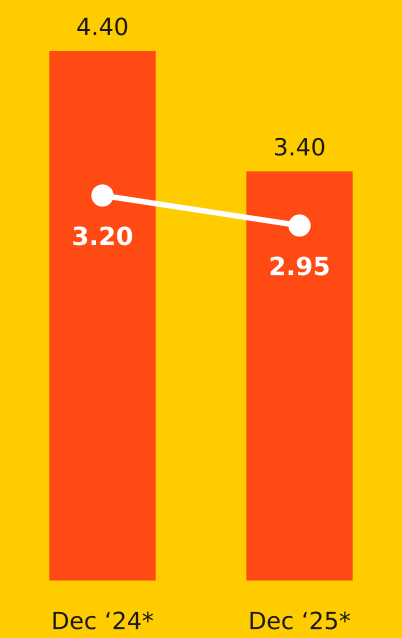 The height and width of the screenshot is (638, 402). Describe the element at coordinates (299, 147) in the screenshot. I see `data-label: 3.40` at that location.